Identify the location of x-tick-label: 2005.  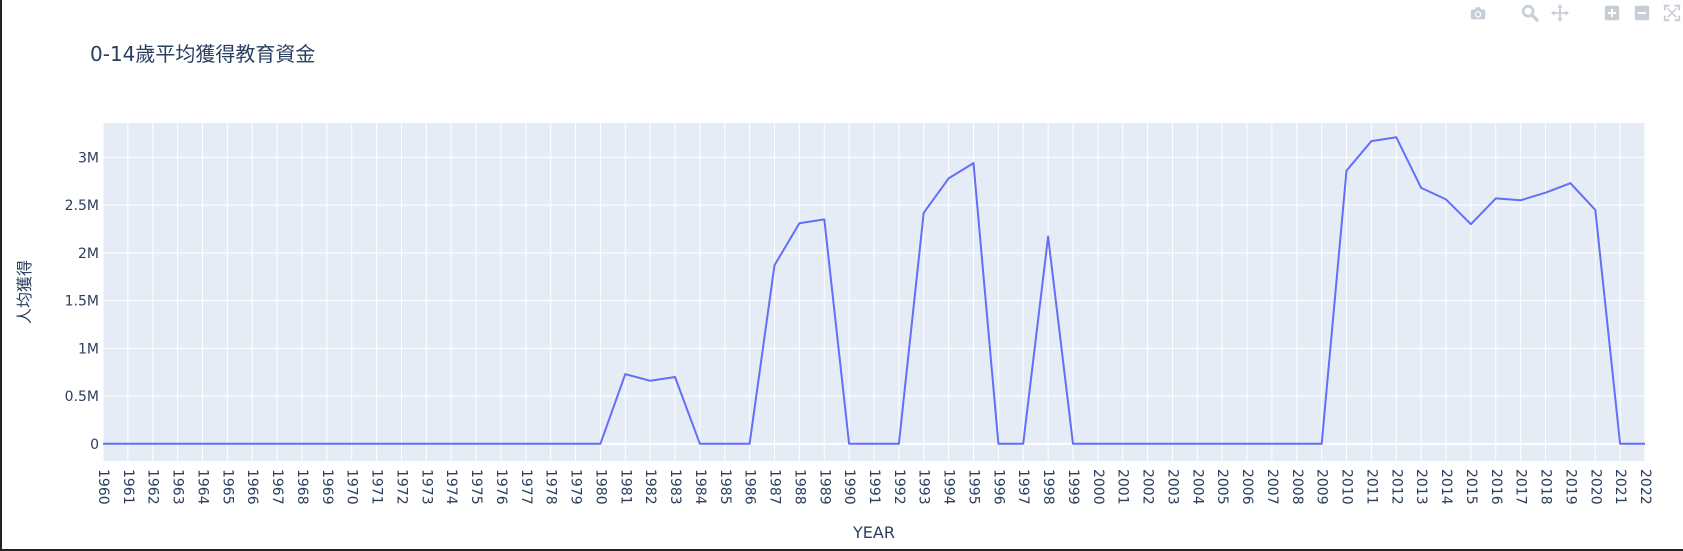
(1222, 487).